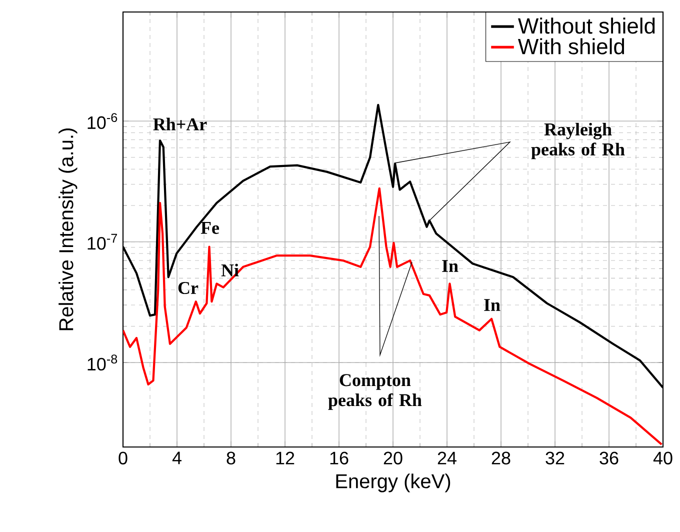 Image resolution: width=680 pixels, height=532 pixels. Describe the element at coordinates (375, 392) in the screenshot. I see `annotation: Compton peaks of Rh` at that location.